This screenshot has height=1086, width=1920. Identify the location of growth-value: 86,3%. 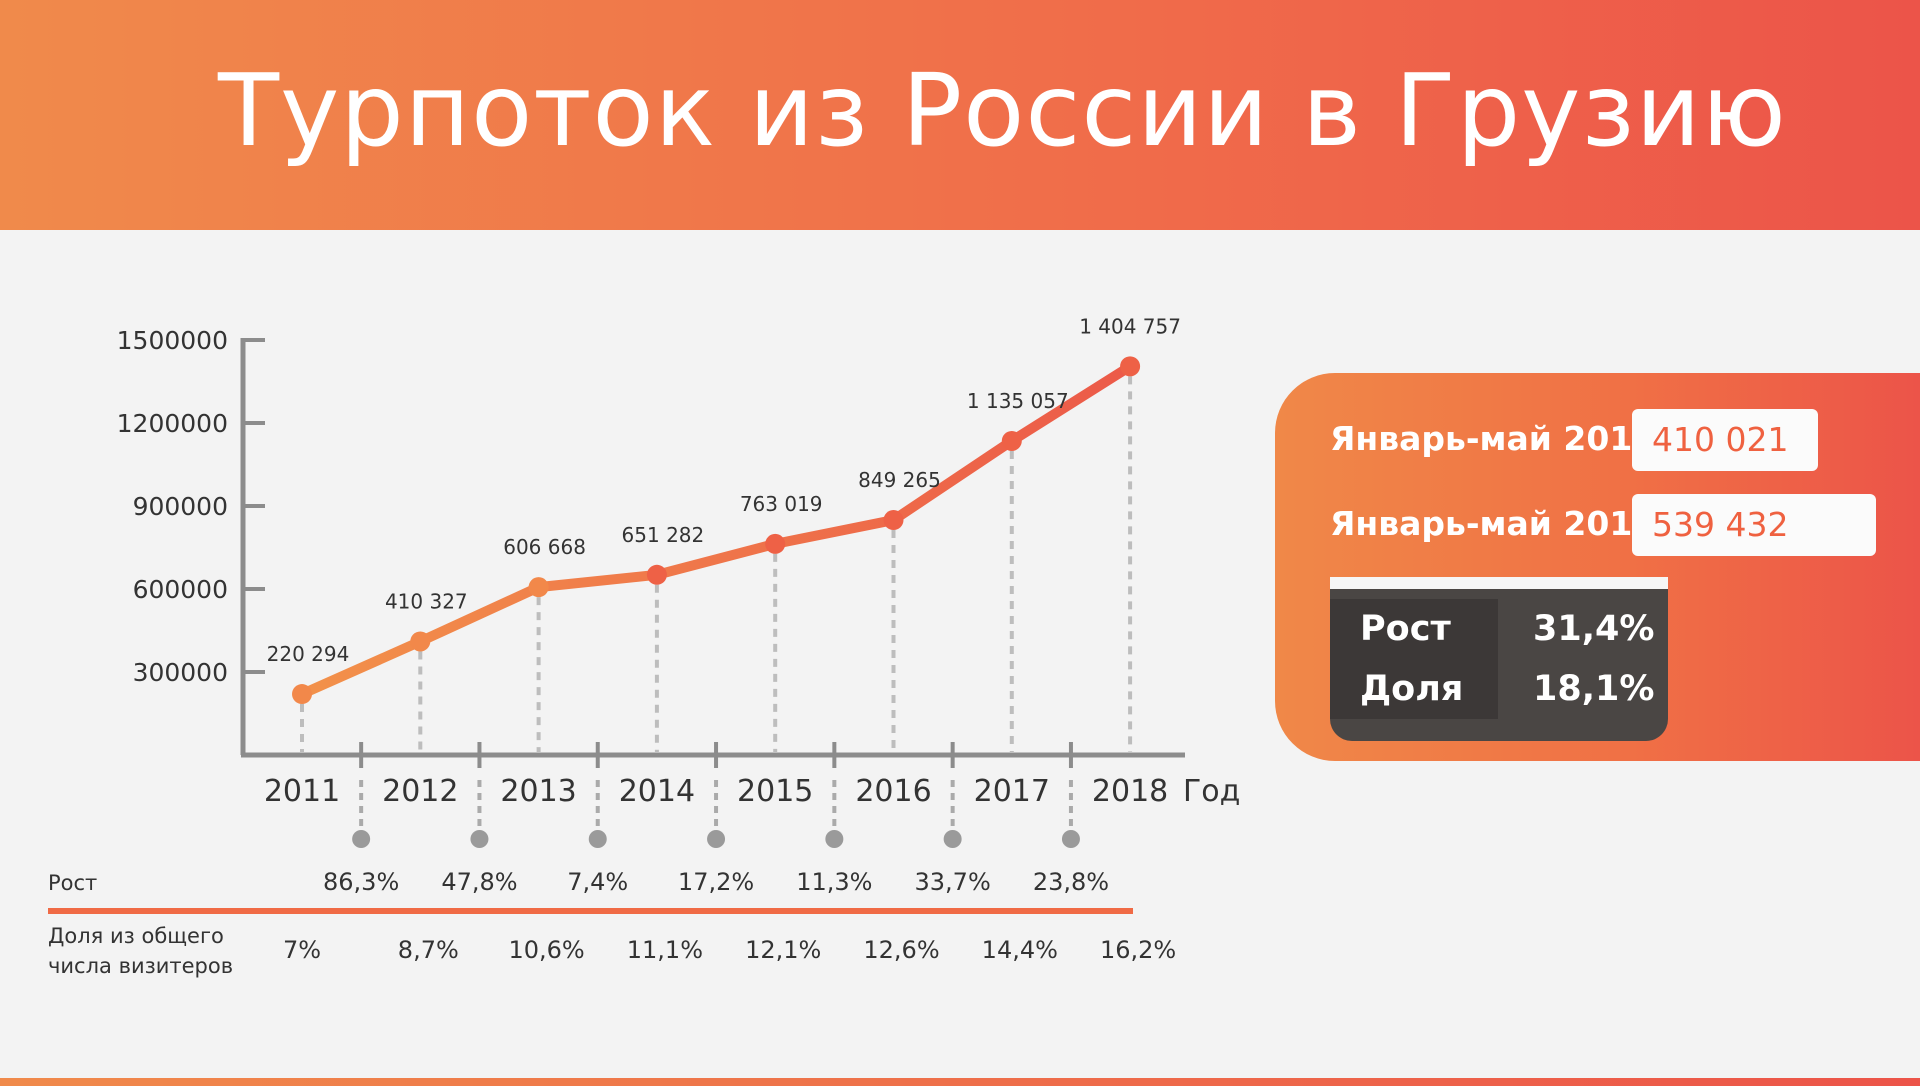
(361, 882).